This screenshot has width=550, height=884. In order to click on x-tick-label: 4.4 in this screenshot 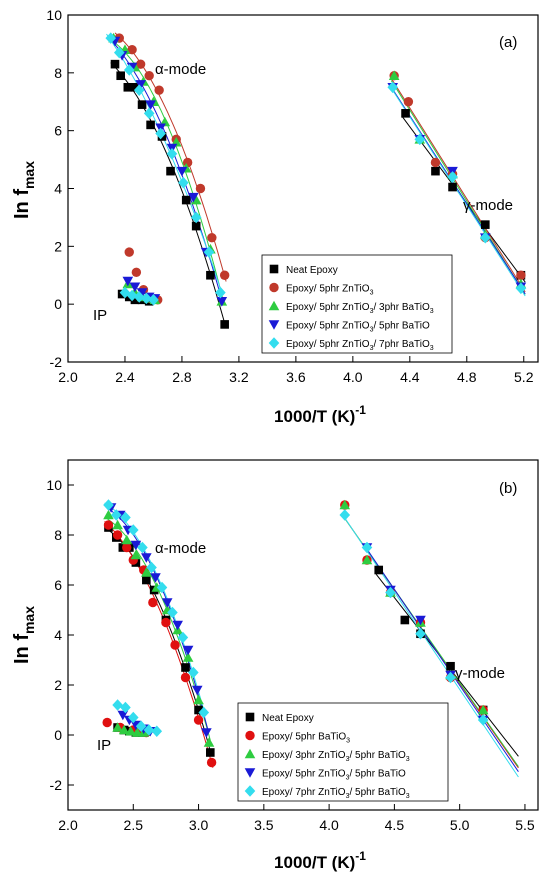, I will do `click(410, 377)`.